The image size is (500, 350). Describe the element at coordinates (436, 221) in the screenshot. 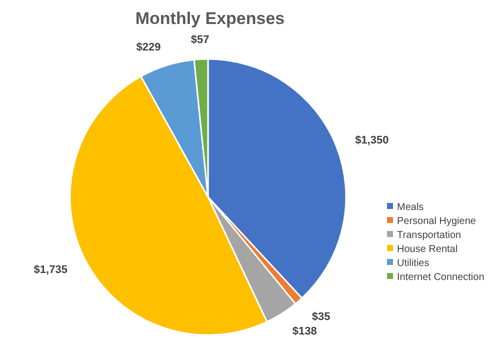

I see `legend-label: Personal Hygiene` at that location.